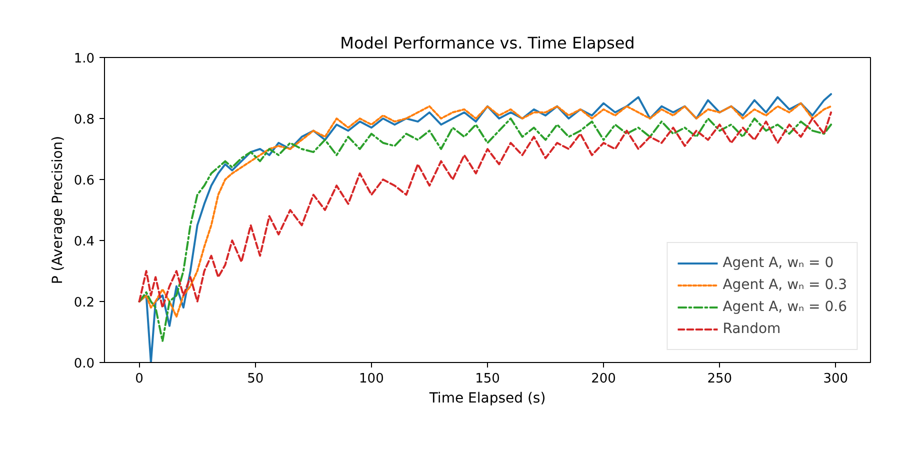  What do you see at coordinates (778, 263) in the screenshot?
I see `legend-label: Agent A, wₙ = 0` at bounding box center [778, 263].